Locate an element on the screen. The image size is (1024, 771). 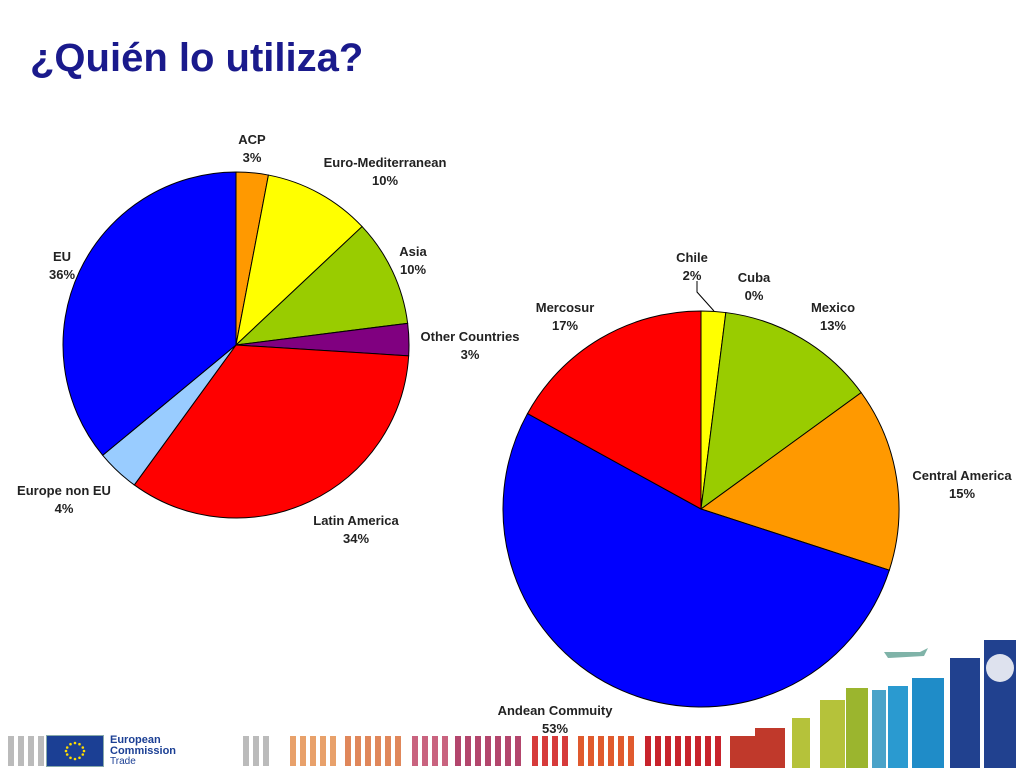
chart2-mercosur-label: Mercosur is located at coordinates (565, 307).